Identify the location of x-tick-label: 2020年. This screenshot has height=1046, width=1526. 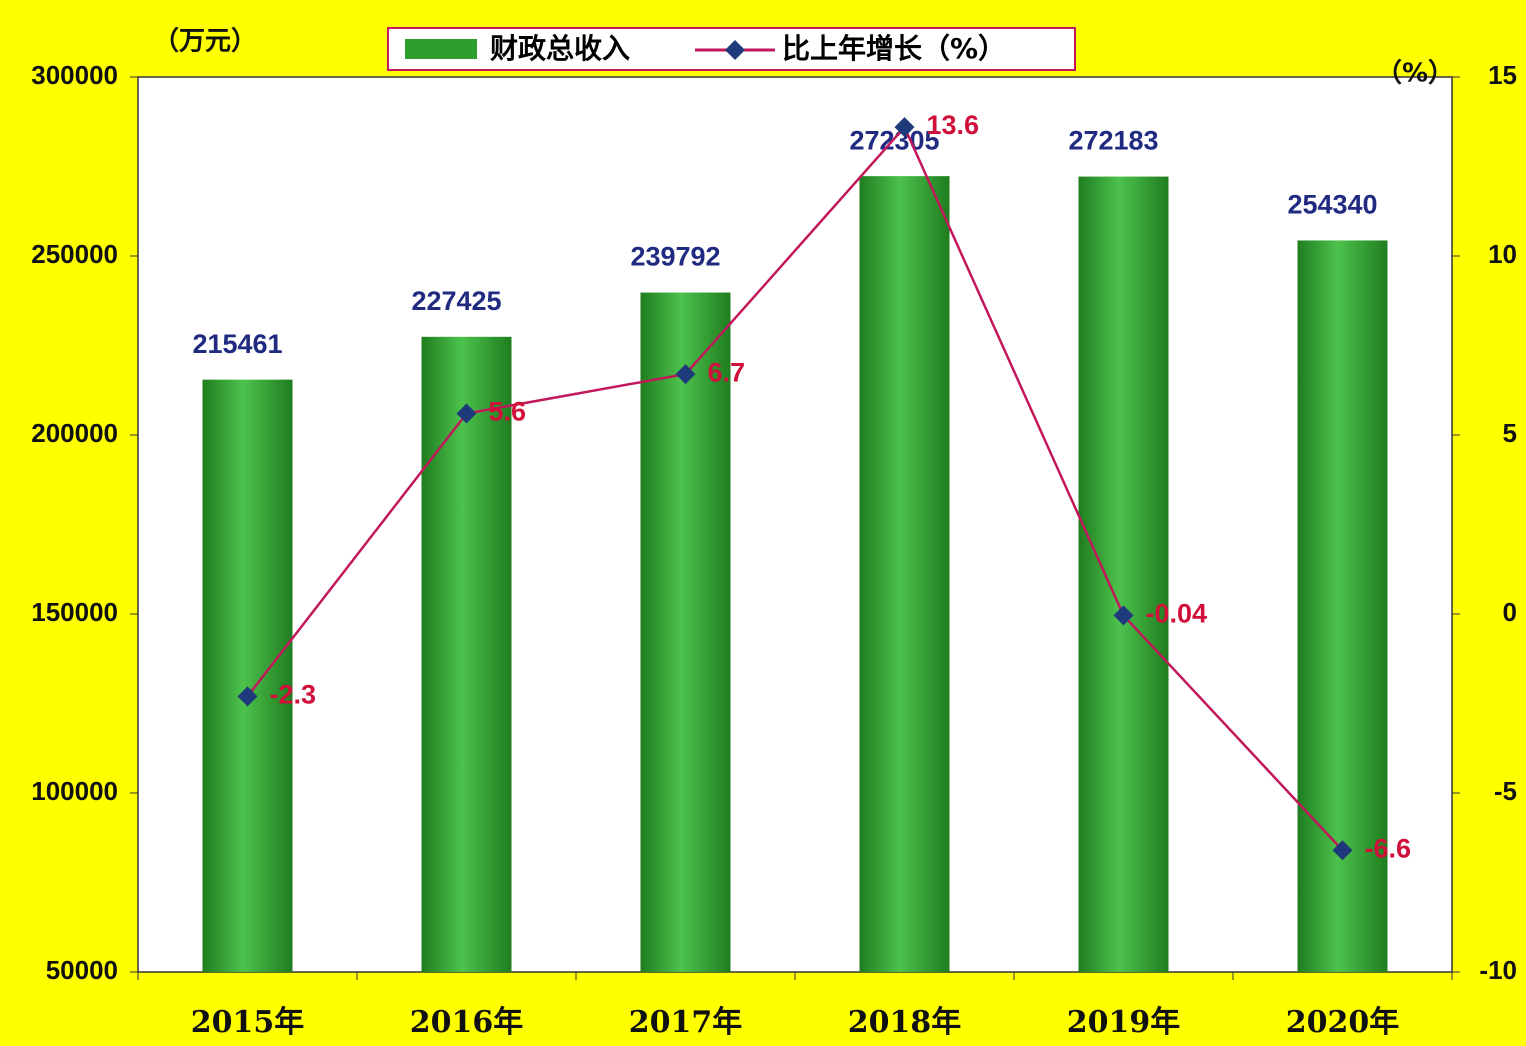
(1343, 1022).